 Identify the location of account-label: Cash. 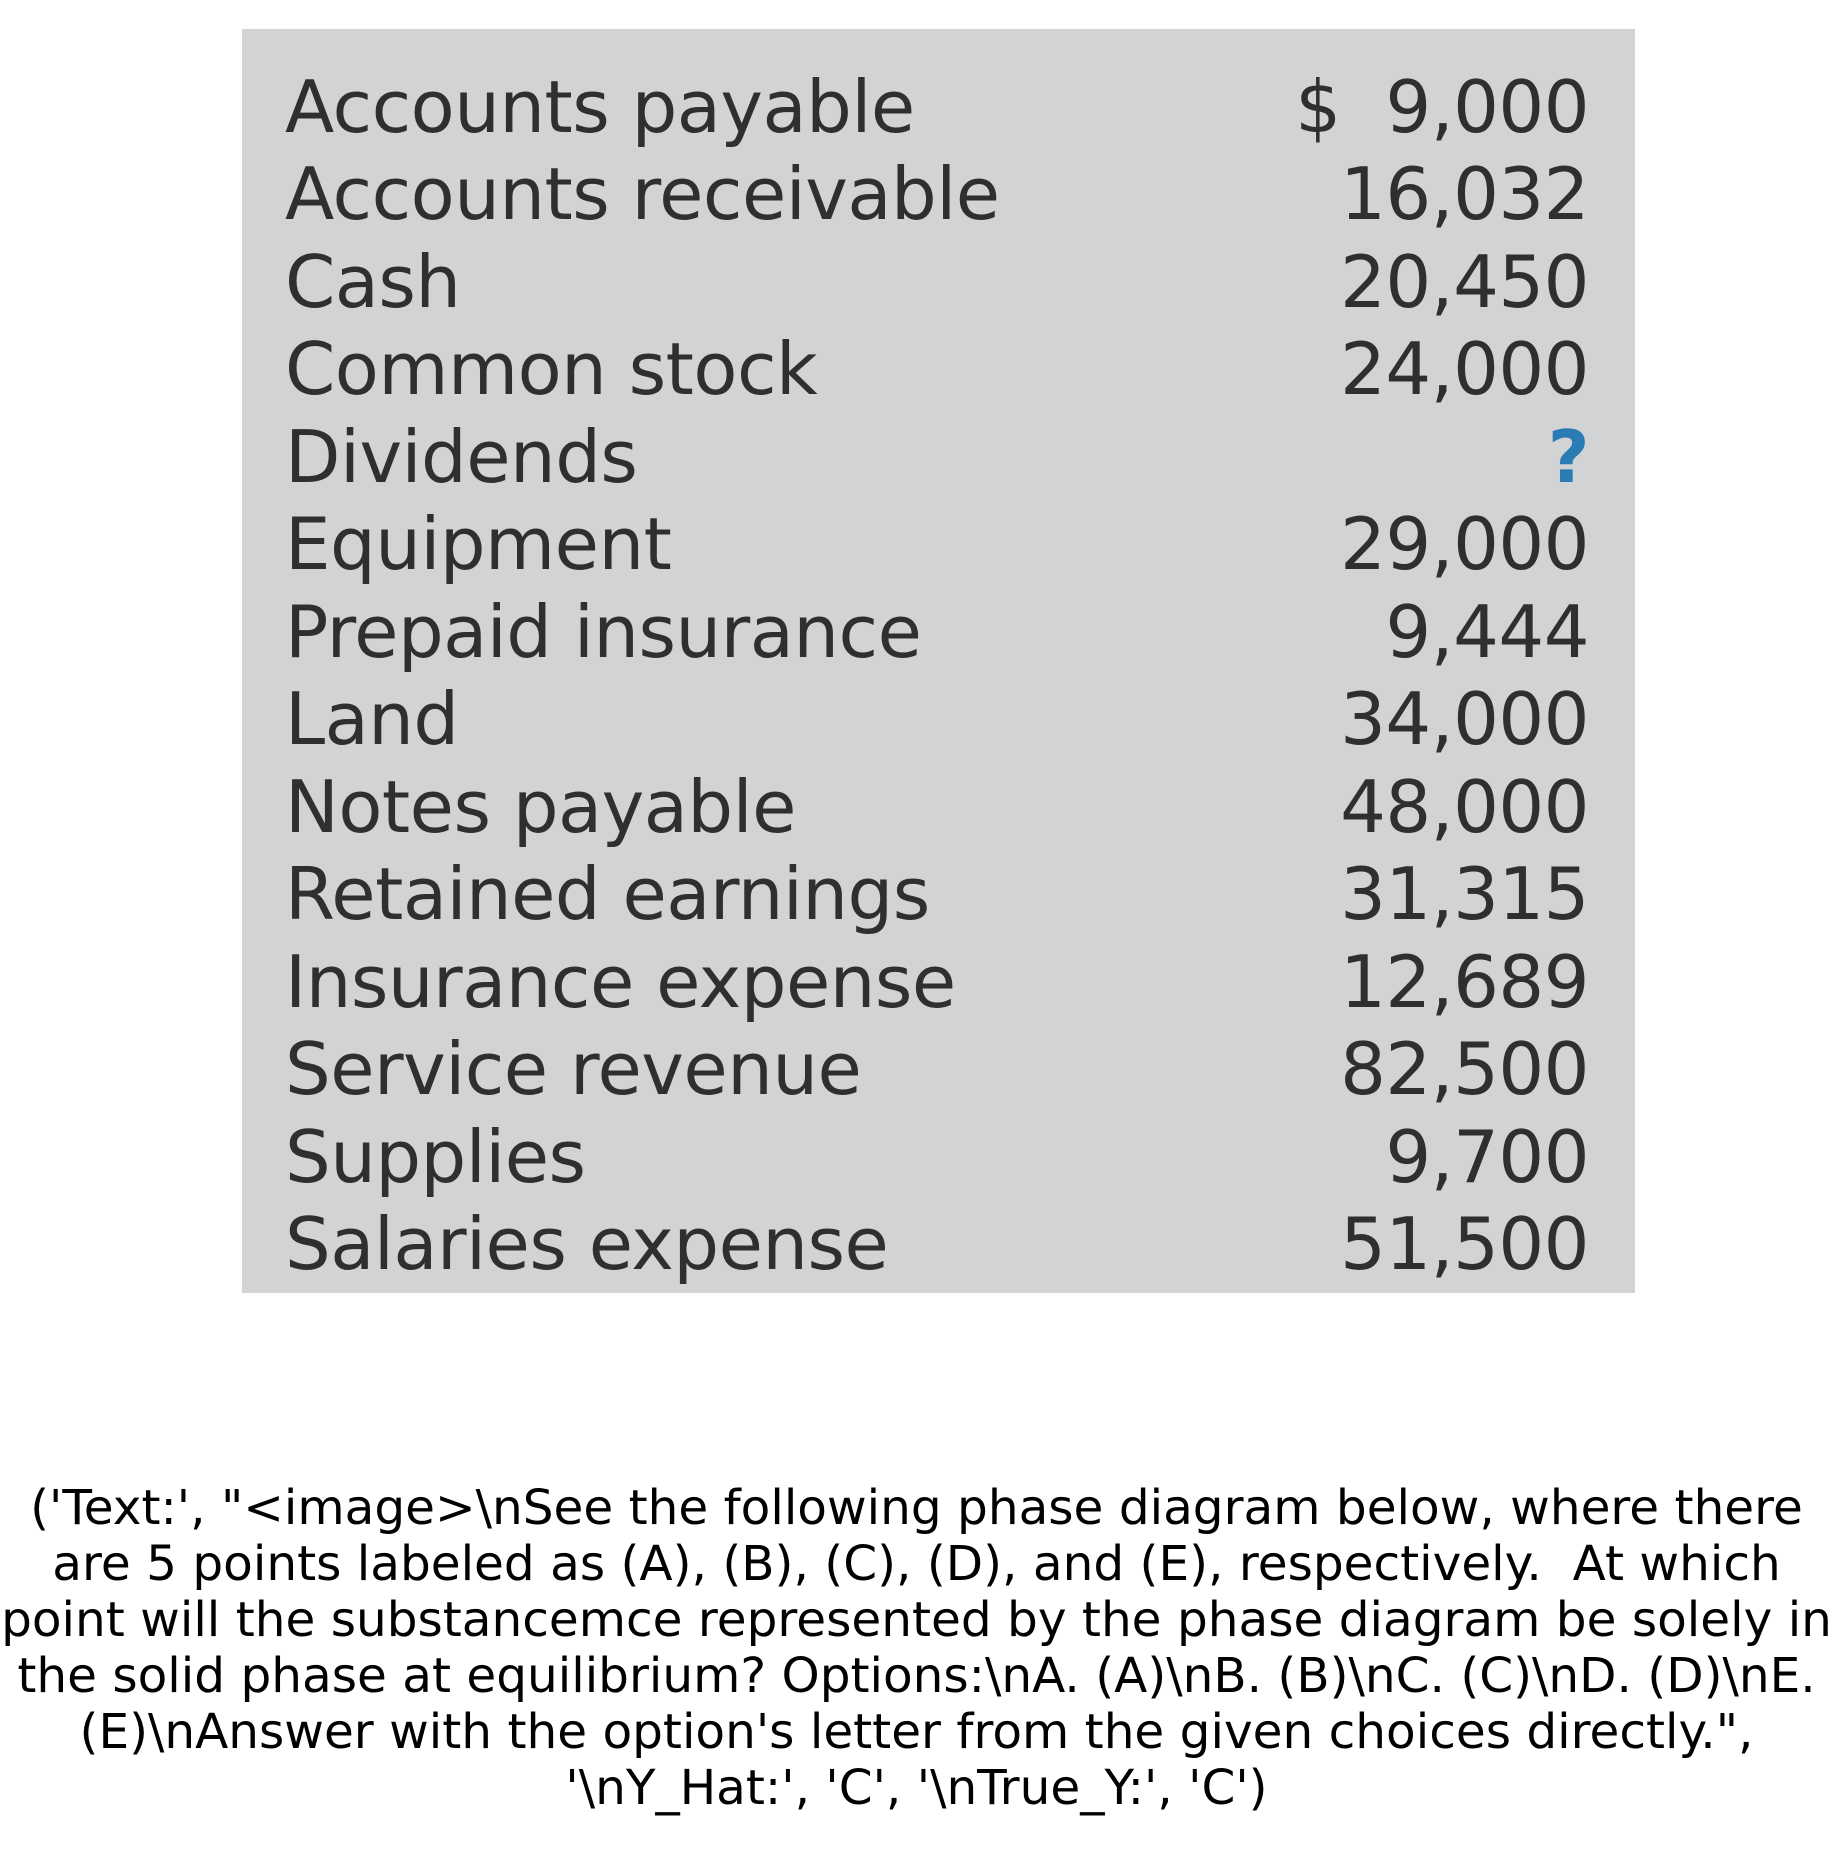
(373, 281).